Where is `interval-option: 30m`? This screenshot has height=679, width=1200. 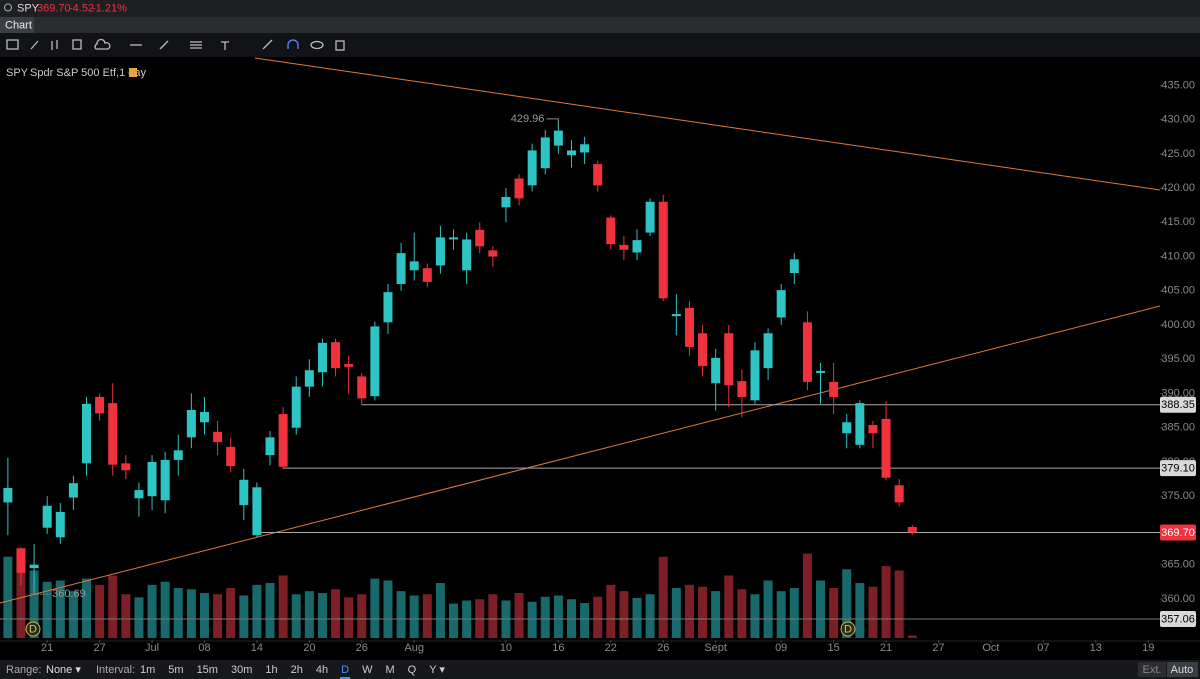 interval-option: 30m is located at coordinates (241, 670).